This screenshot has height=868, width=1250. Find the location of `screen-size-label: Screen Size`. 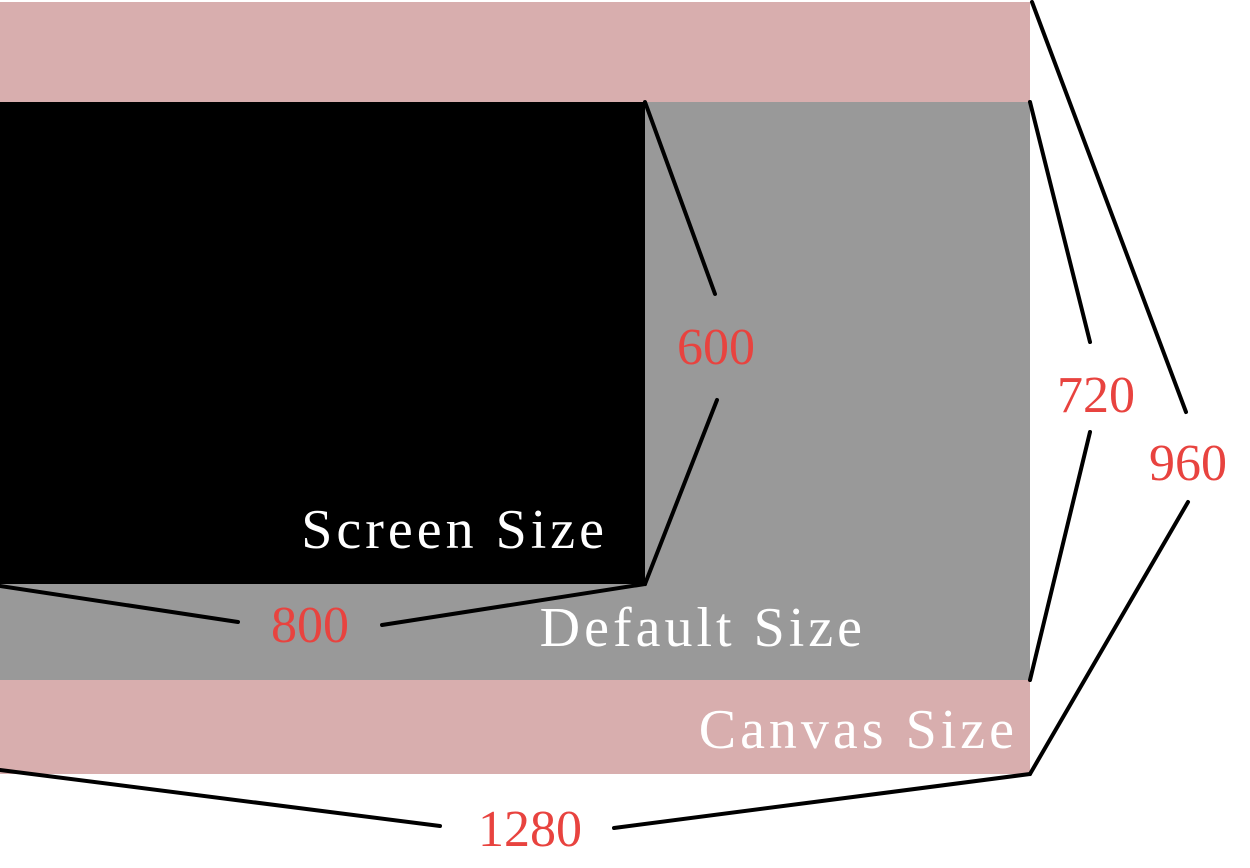

screen-size-label: Screen Size is located at coordinates (454, 530).